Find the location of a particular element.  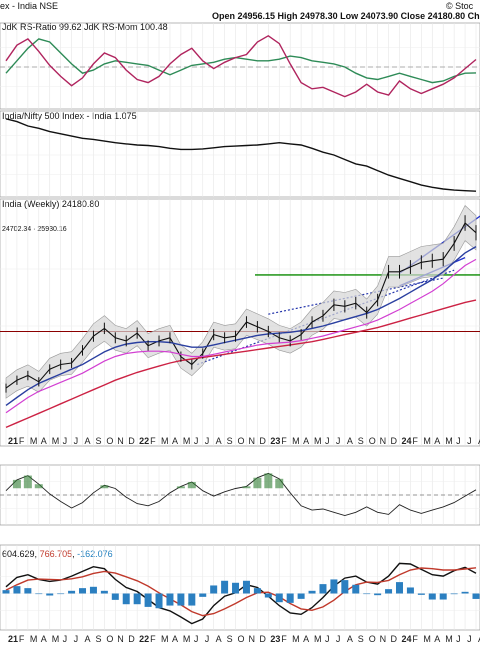

relative-panel is located at coordinates (240, 154).